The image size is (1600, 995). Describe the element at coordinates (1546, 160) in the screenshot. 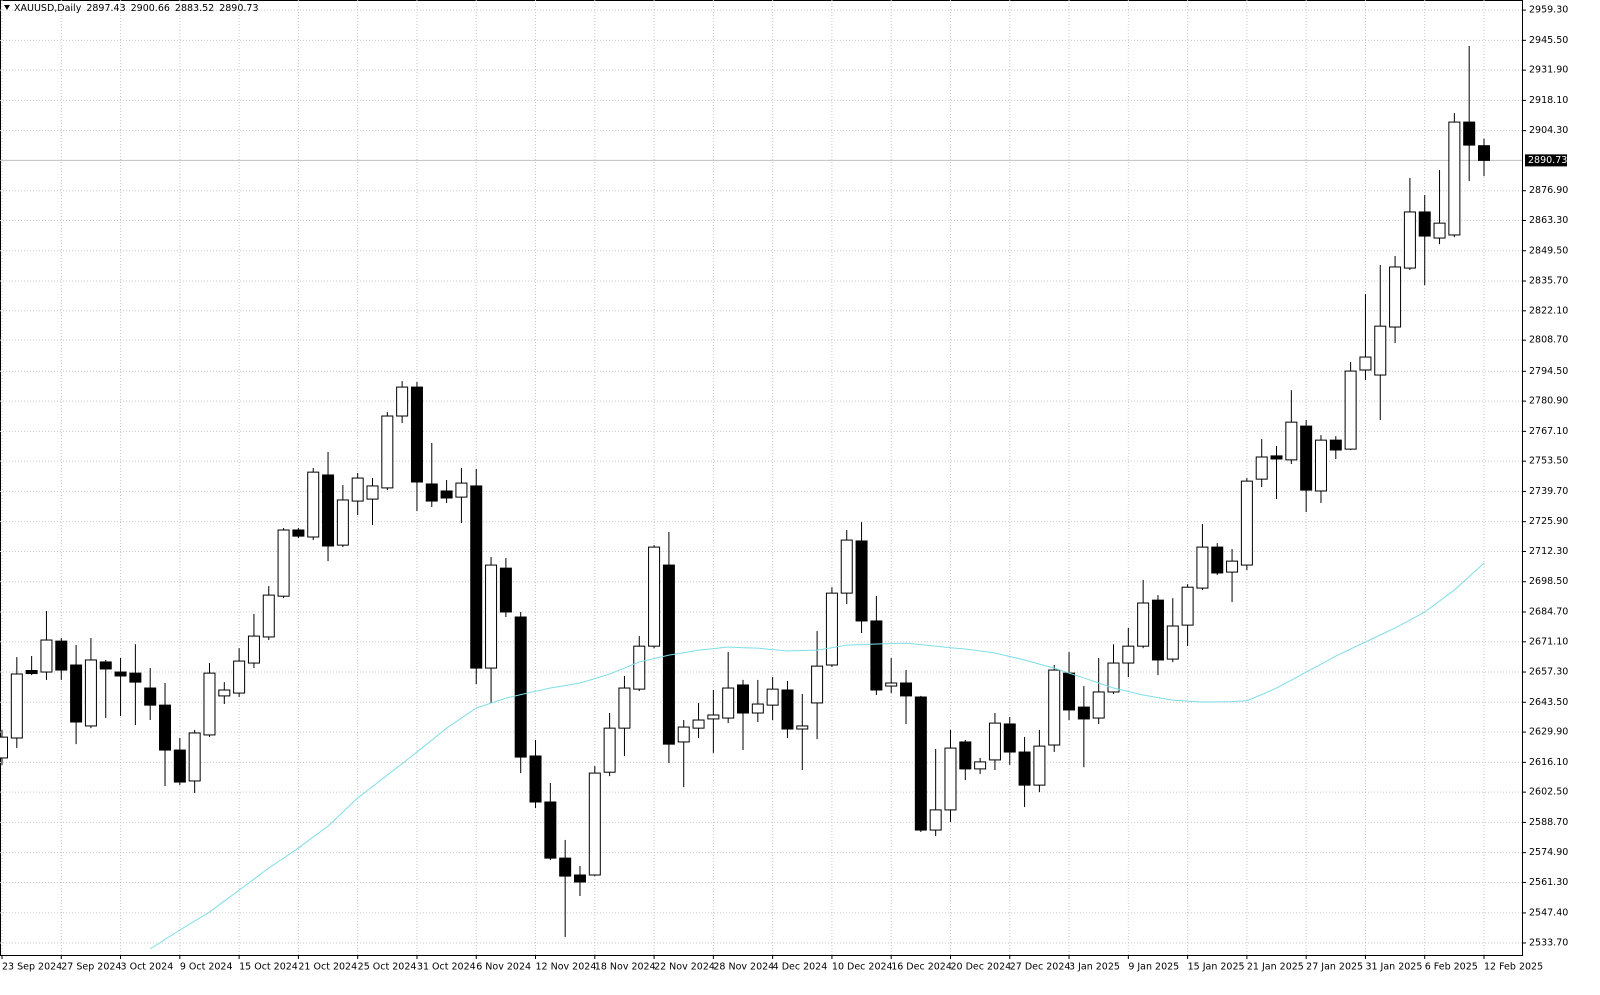

I see `price-tag-bg` at that location.